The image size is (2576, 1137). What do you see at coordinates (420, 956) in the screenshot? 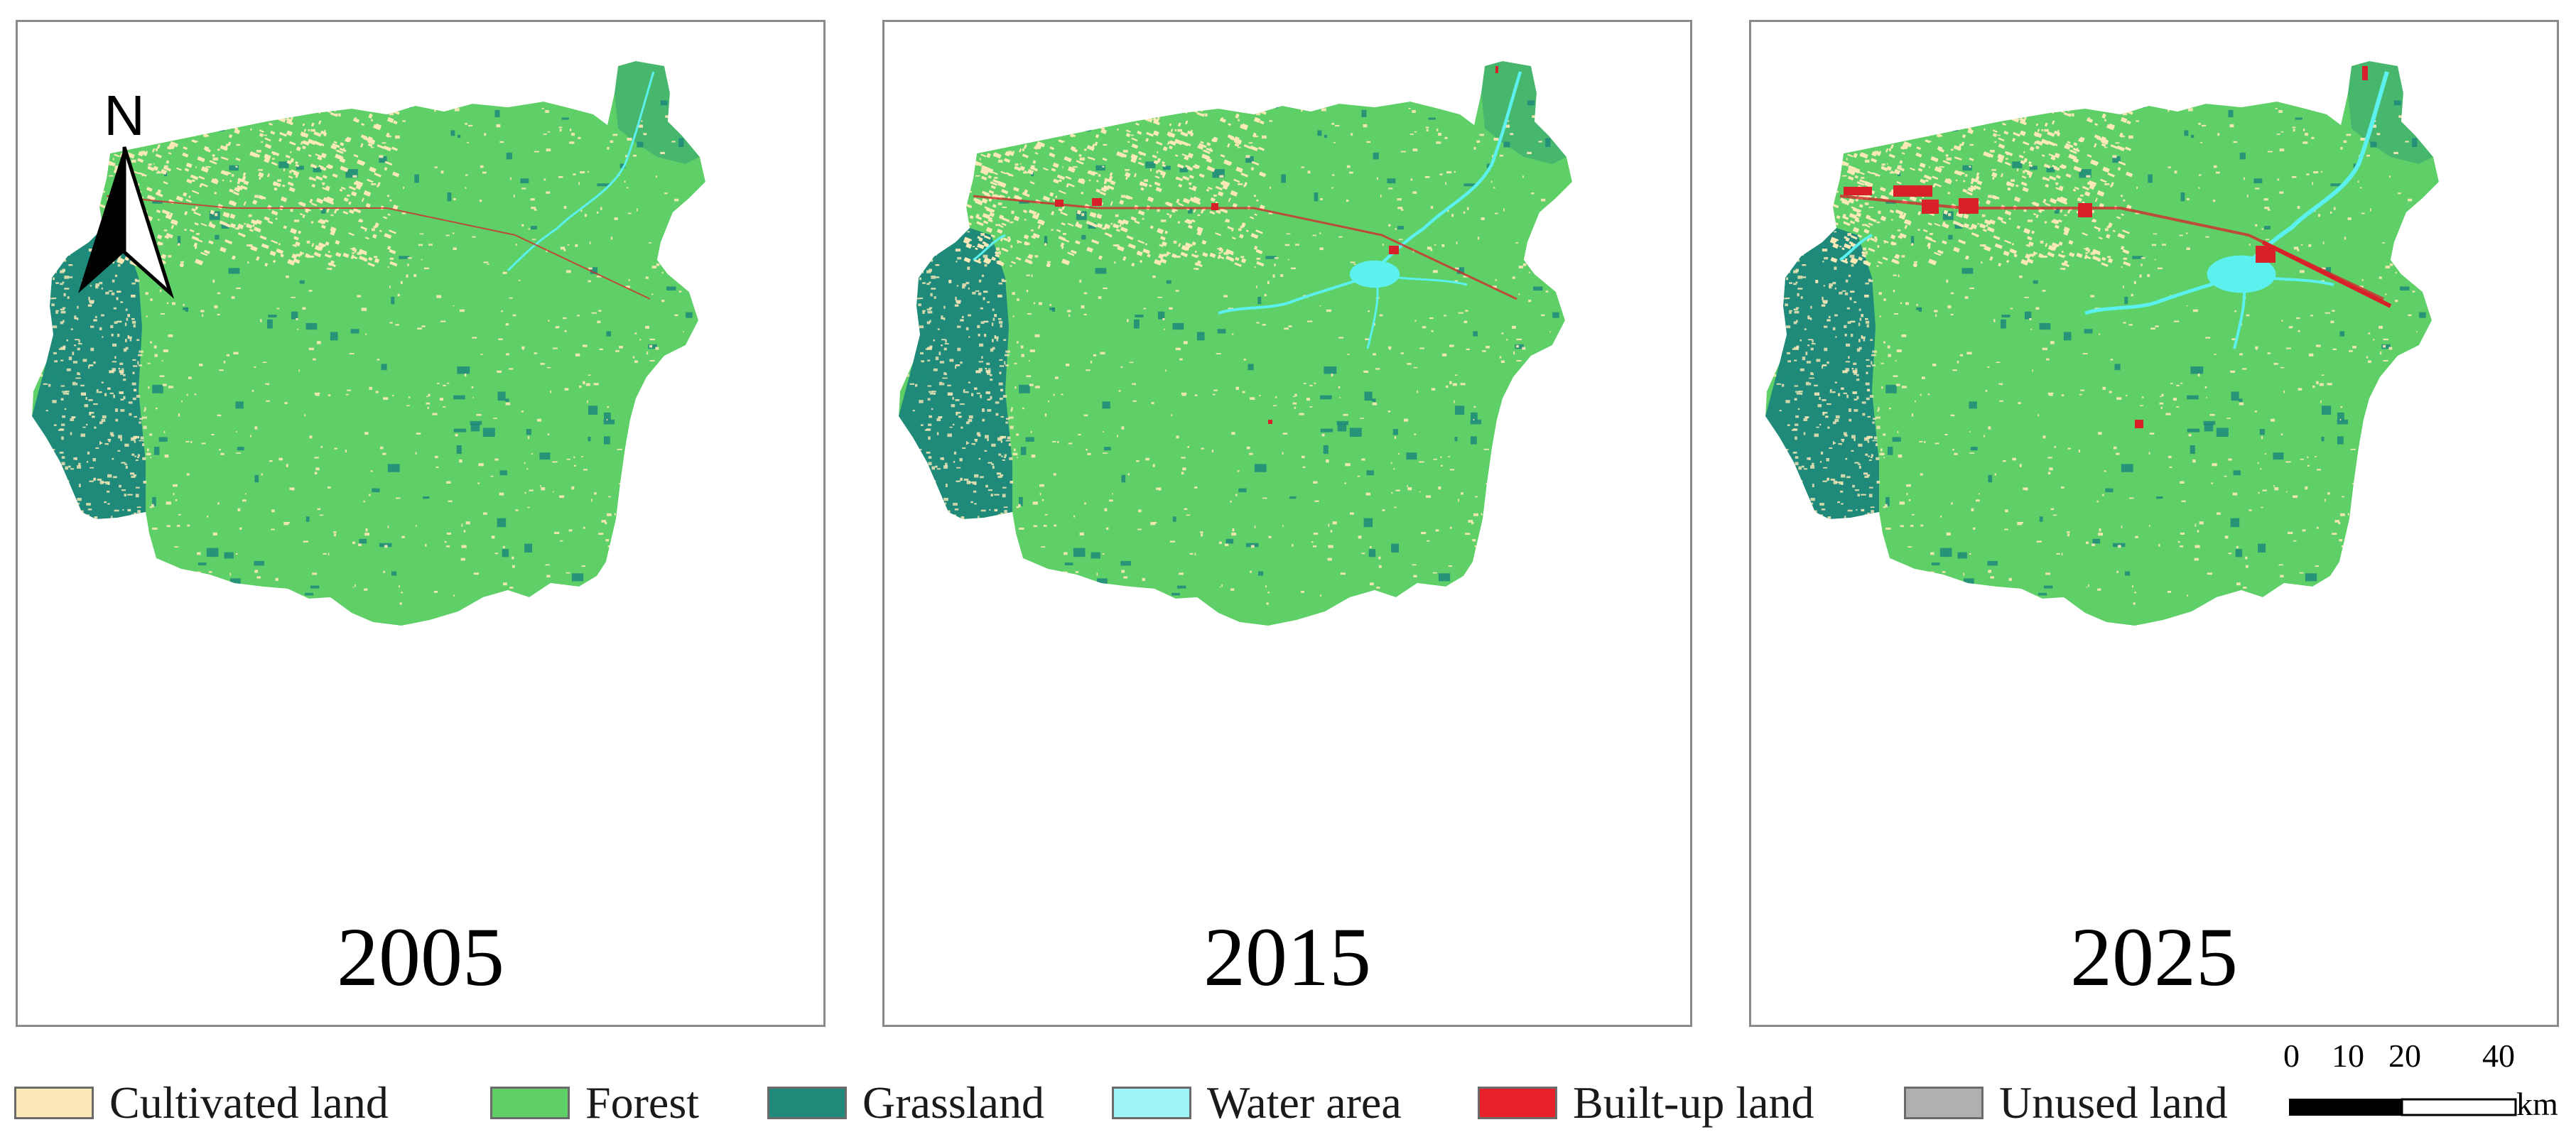
I see `year-label: 2005` at bounding box center [420, 956].